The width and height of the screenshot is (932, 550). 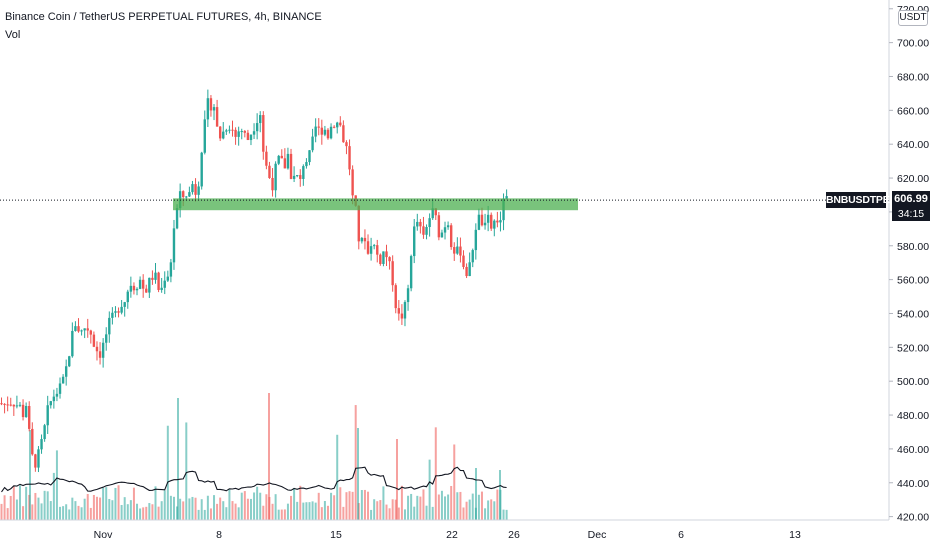 I want to click on price-tick-label: 460.00, so click(x=913, y=450).